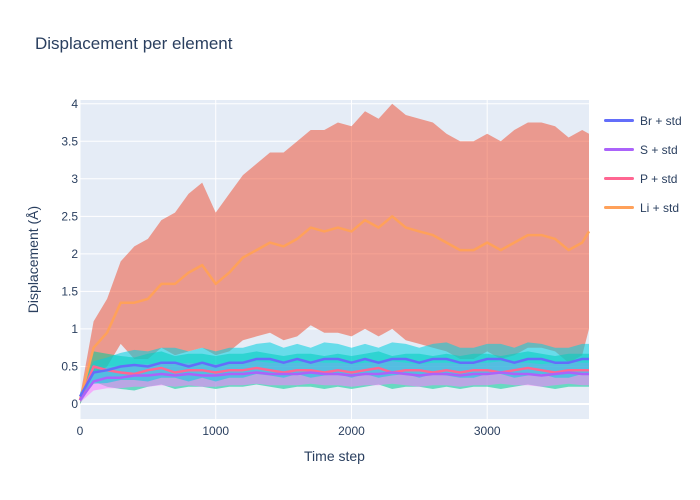  What do you see at coordinates (351, 431) in the screenshot?
I see `x-tick-label: 2000` at bounding box center [351, 431].